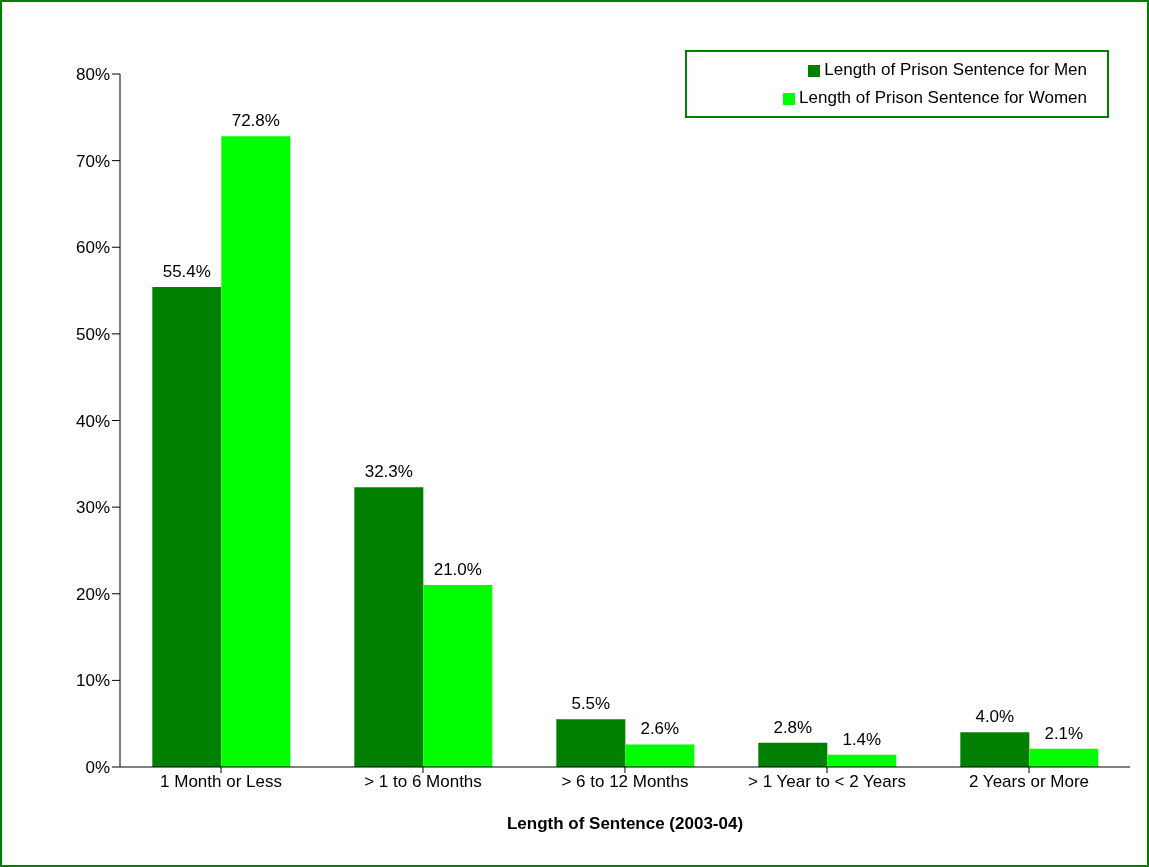  I want to click on y-tick-label: 30%, so click(92, 508).